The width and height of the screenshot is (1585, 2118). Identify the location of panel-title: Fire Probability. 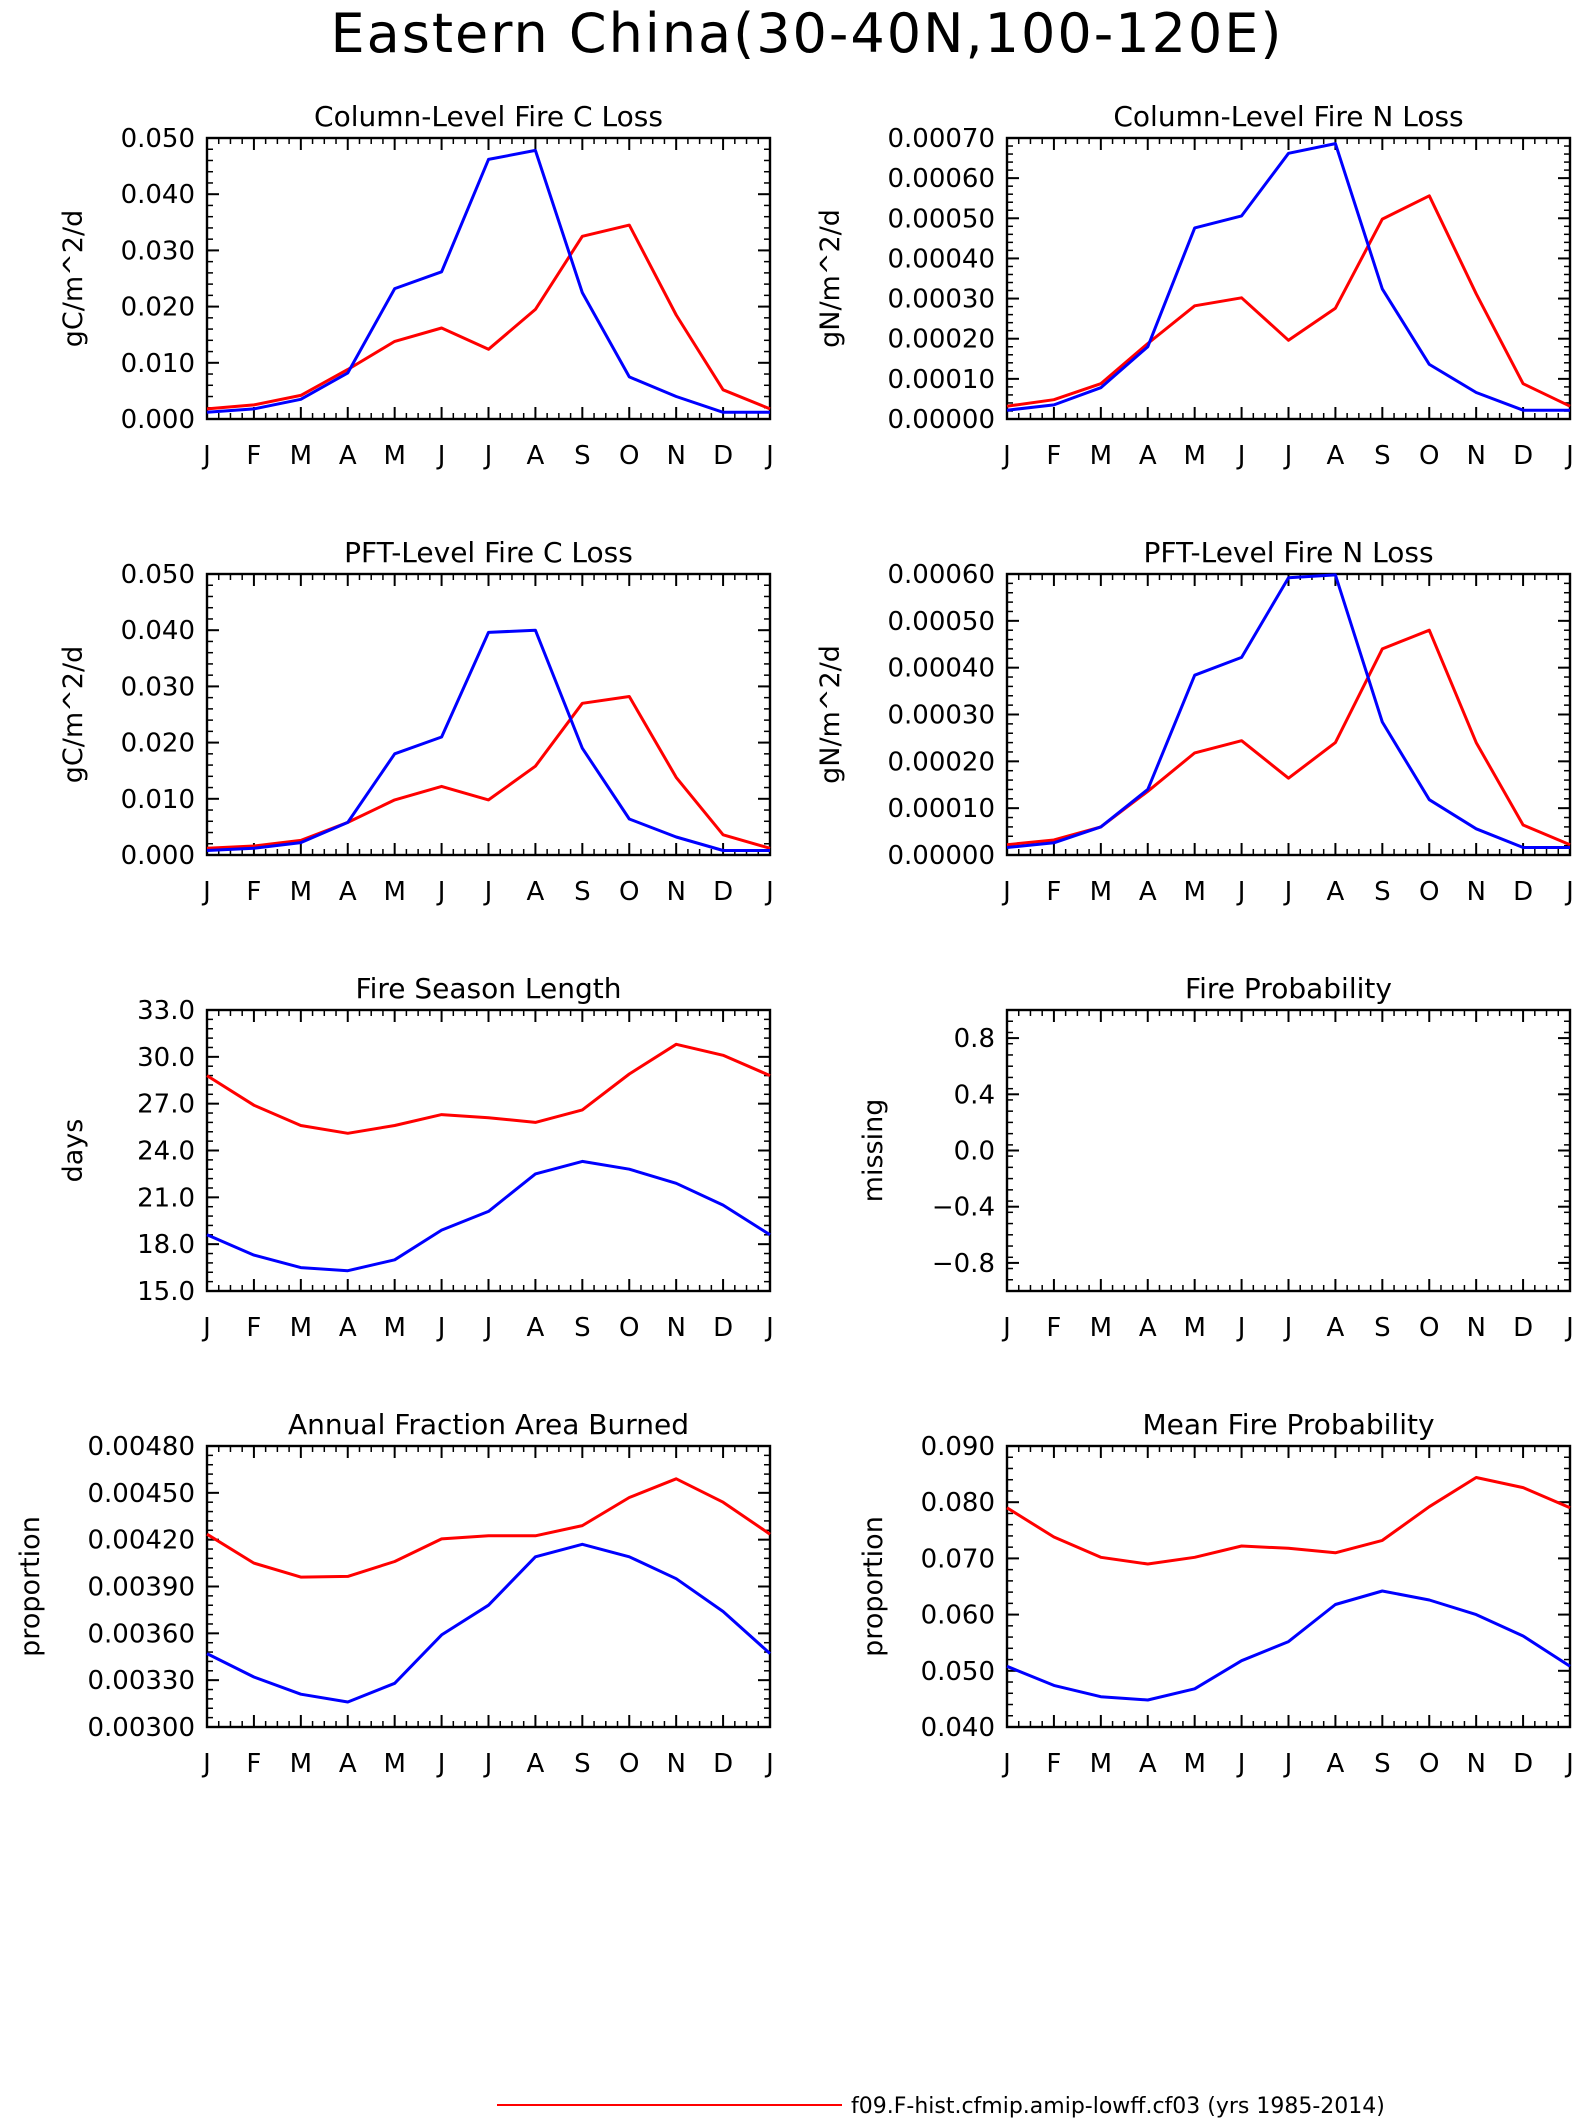
(1288, 988).